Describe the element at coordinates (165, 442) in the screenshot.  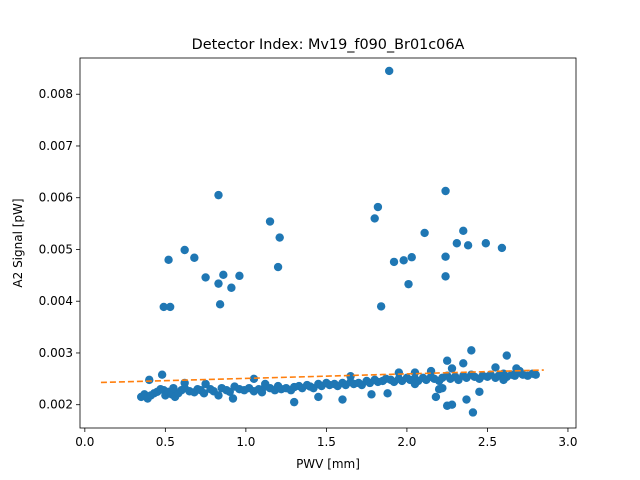
I see `x-tick-label: 0.5` at that location.